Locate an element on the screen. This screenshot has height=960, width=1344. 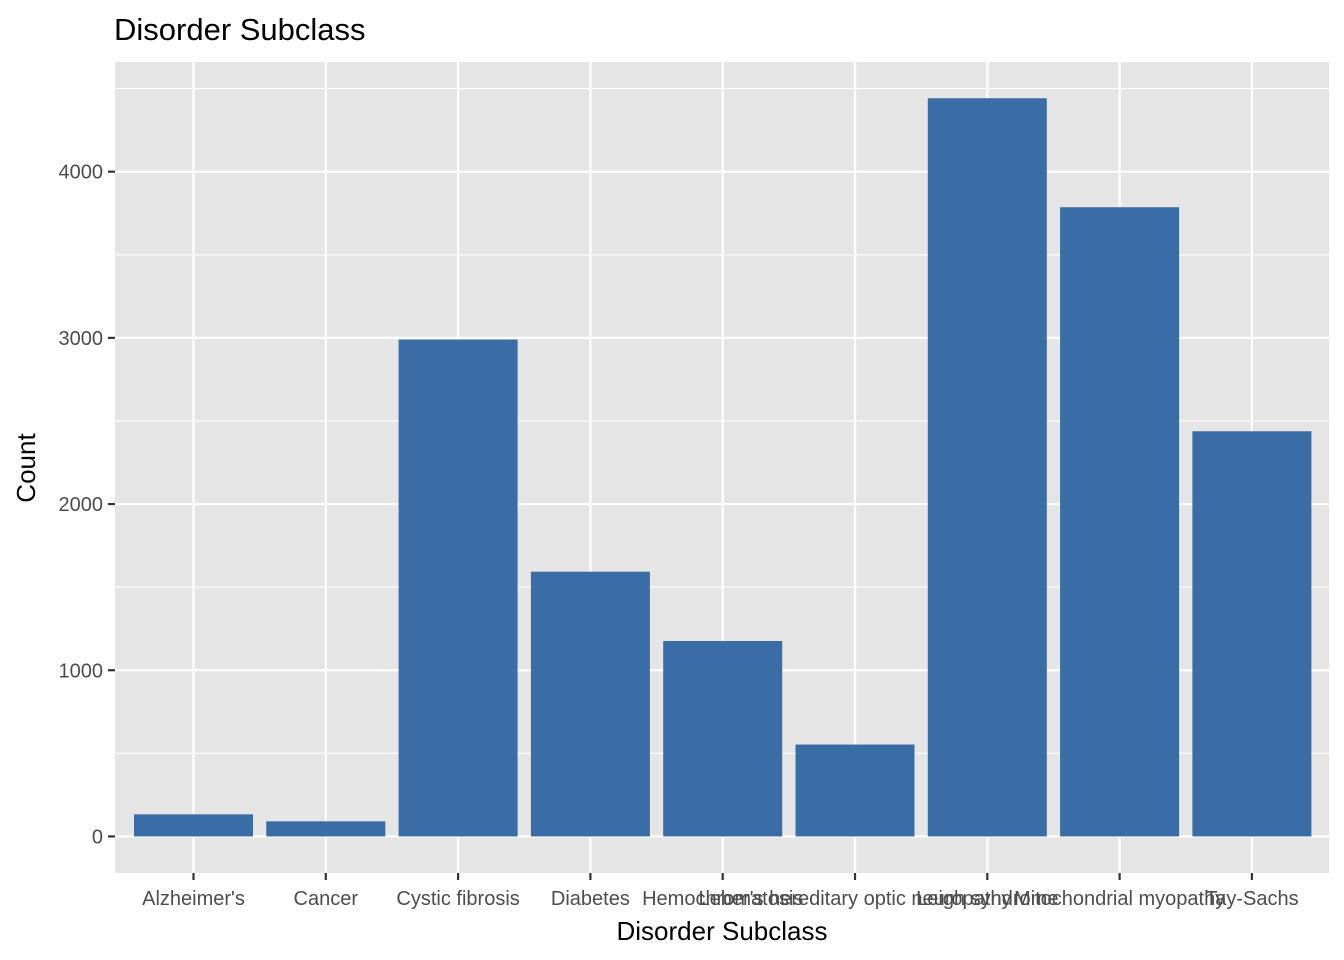
y-axis: 0 1000 2000 3000 4000 is located at coordinates (87, 505).